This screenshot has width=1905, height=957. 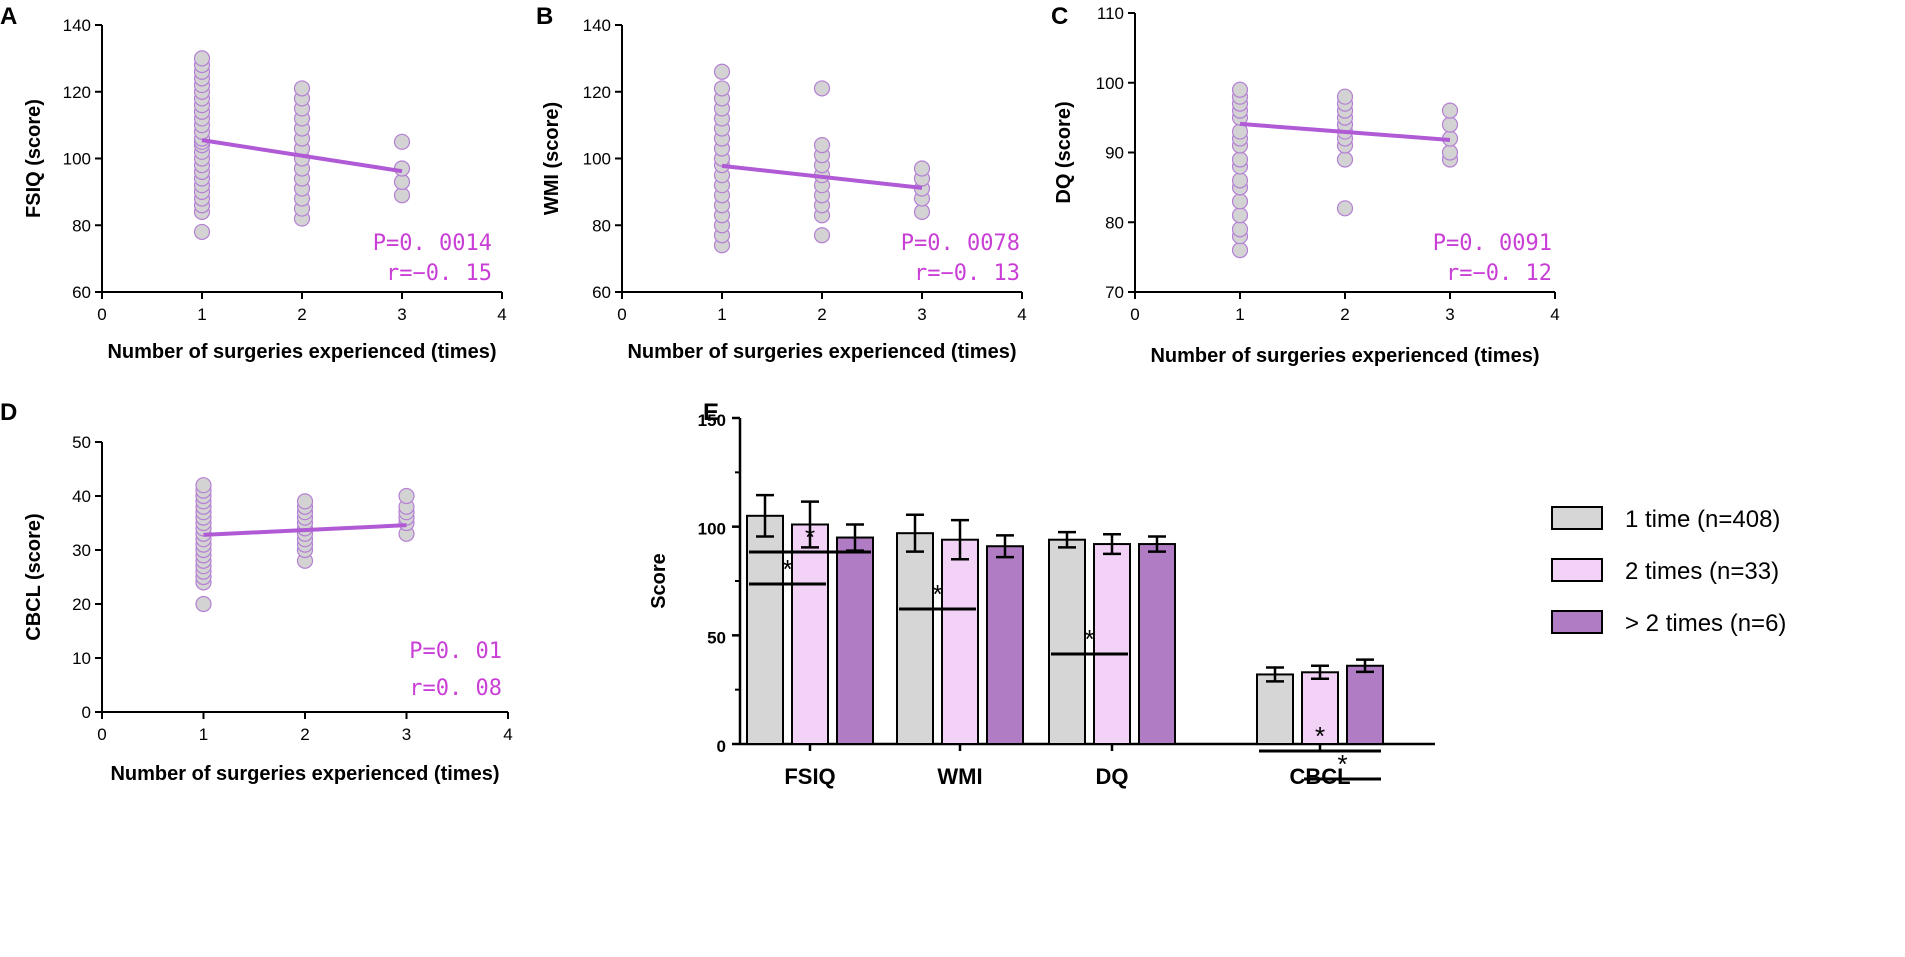 What do you see at coordinates (1319, 776) in the screenshot?
I see `category-label: CBCL` at bounding box center [1319, 776].